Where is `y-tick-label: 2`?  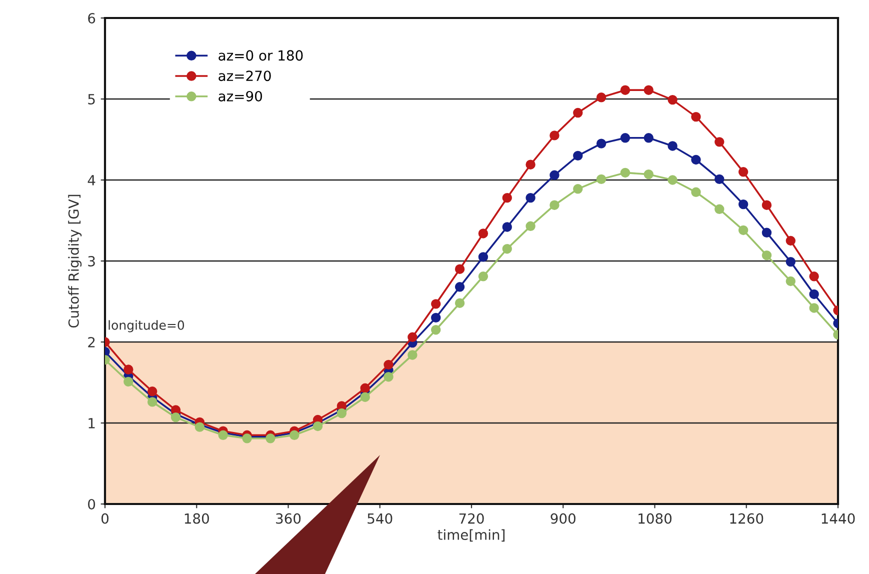 y-tick-label: 2 is located at coordinates (91, 342).